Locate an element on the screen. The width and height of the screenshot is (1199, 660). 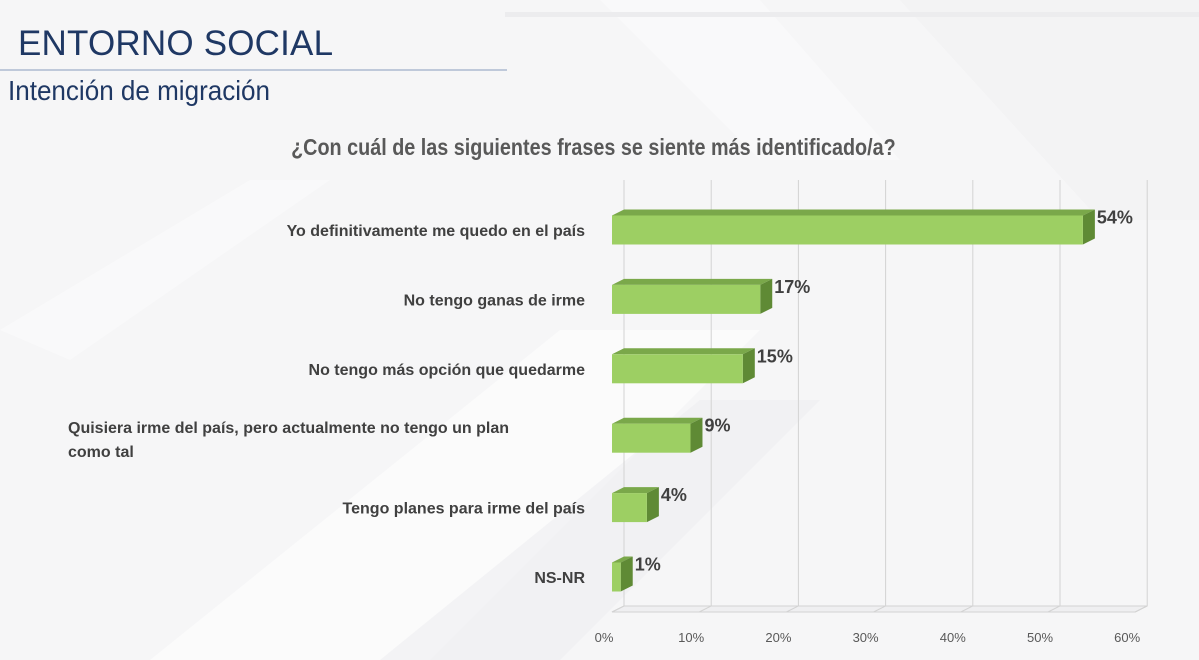
category-label: Yo definitivamente me quedo en el país is located at coordinates (436, 231).